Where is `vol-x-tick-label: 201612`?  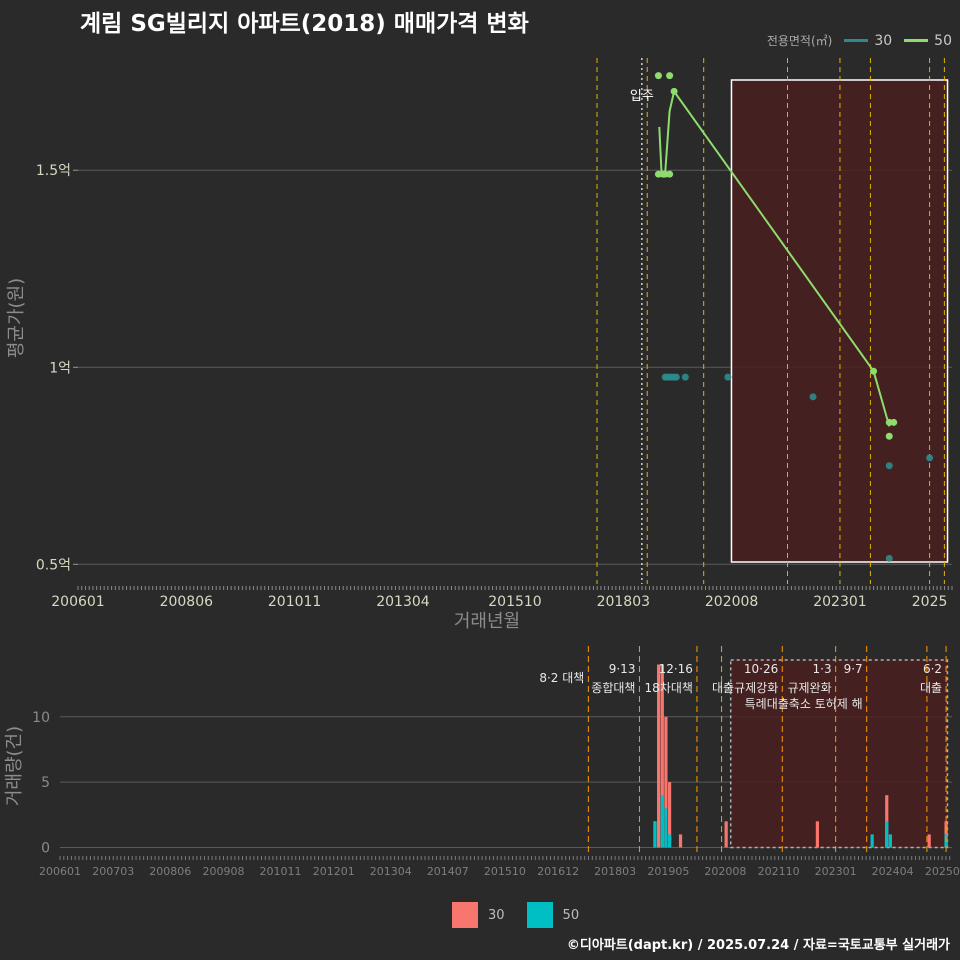
vol-x-tick-label: 201612 is located at coordinates (558, 871).